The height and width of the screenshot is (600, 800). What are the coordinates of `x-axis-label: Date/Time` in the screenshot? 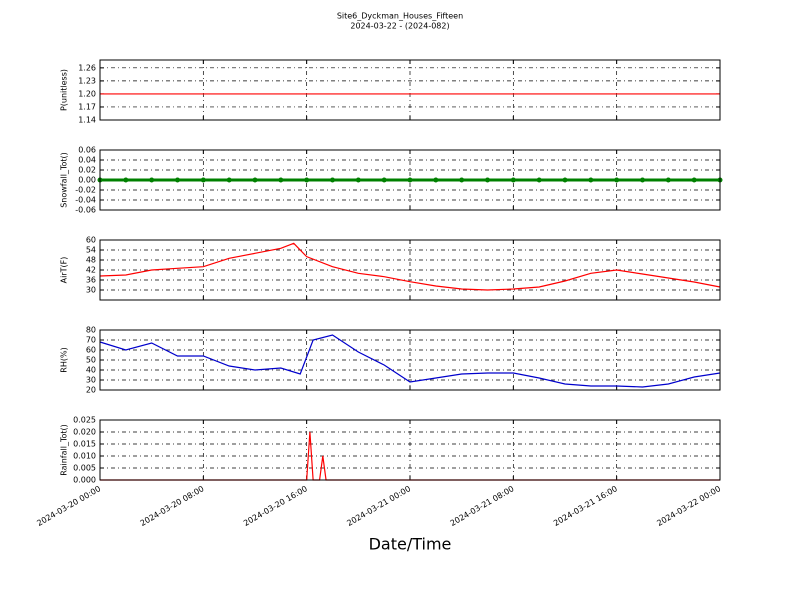 It's located at (410, 544).